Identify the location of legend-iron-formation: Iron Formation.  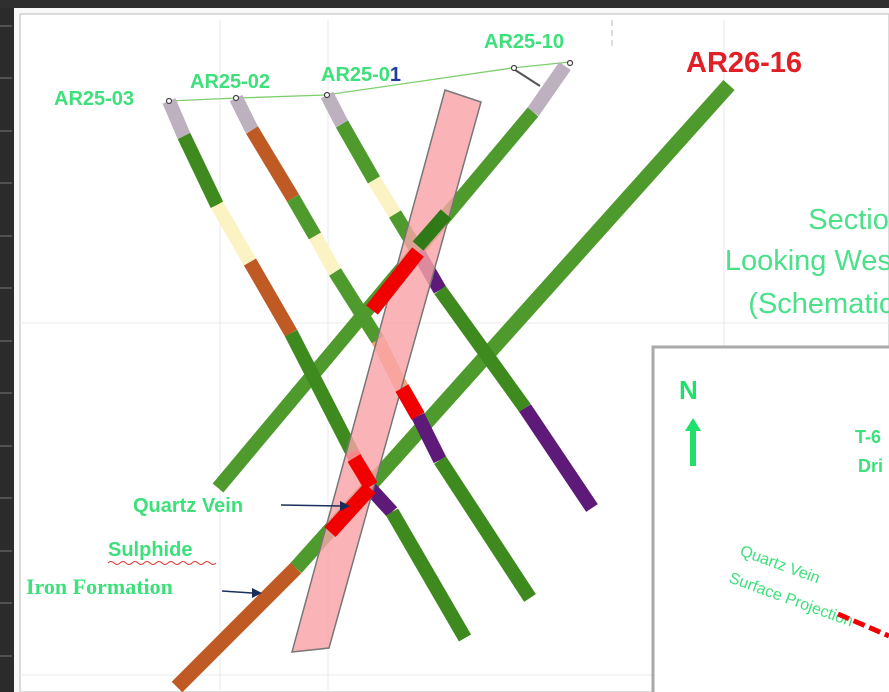
(99, 586).